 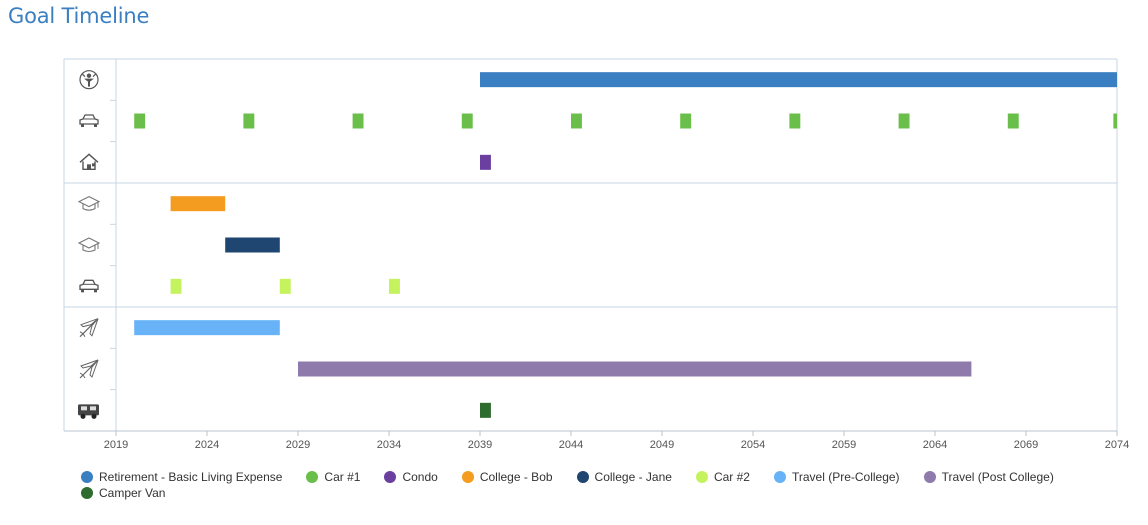 I want to click on legend-item: Camper Van, so click(x=123, y=492).